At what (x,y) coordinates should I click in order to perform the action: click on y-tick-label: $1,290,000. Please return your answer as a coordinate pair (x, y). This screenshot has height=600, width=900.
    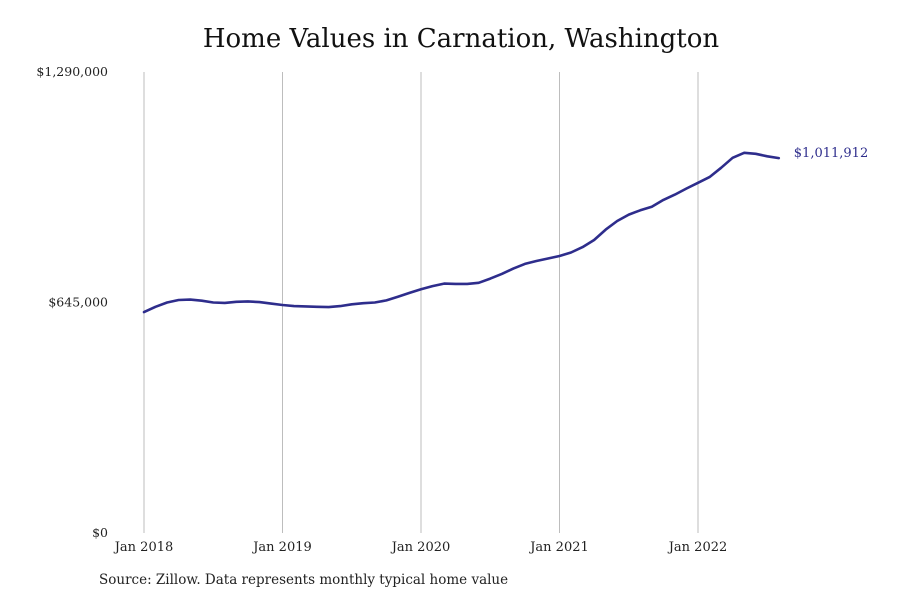
    Looking at the image, I should click on (72, 71).